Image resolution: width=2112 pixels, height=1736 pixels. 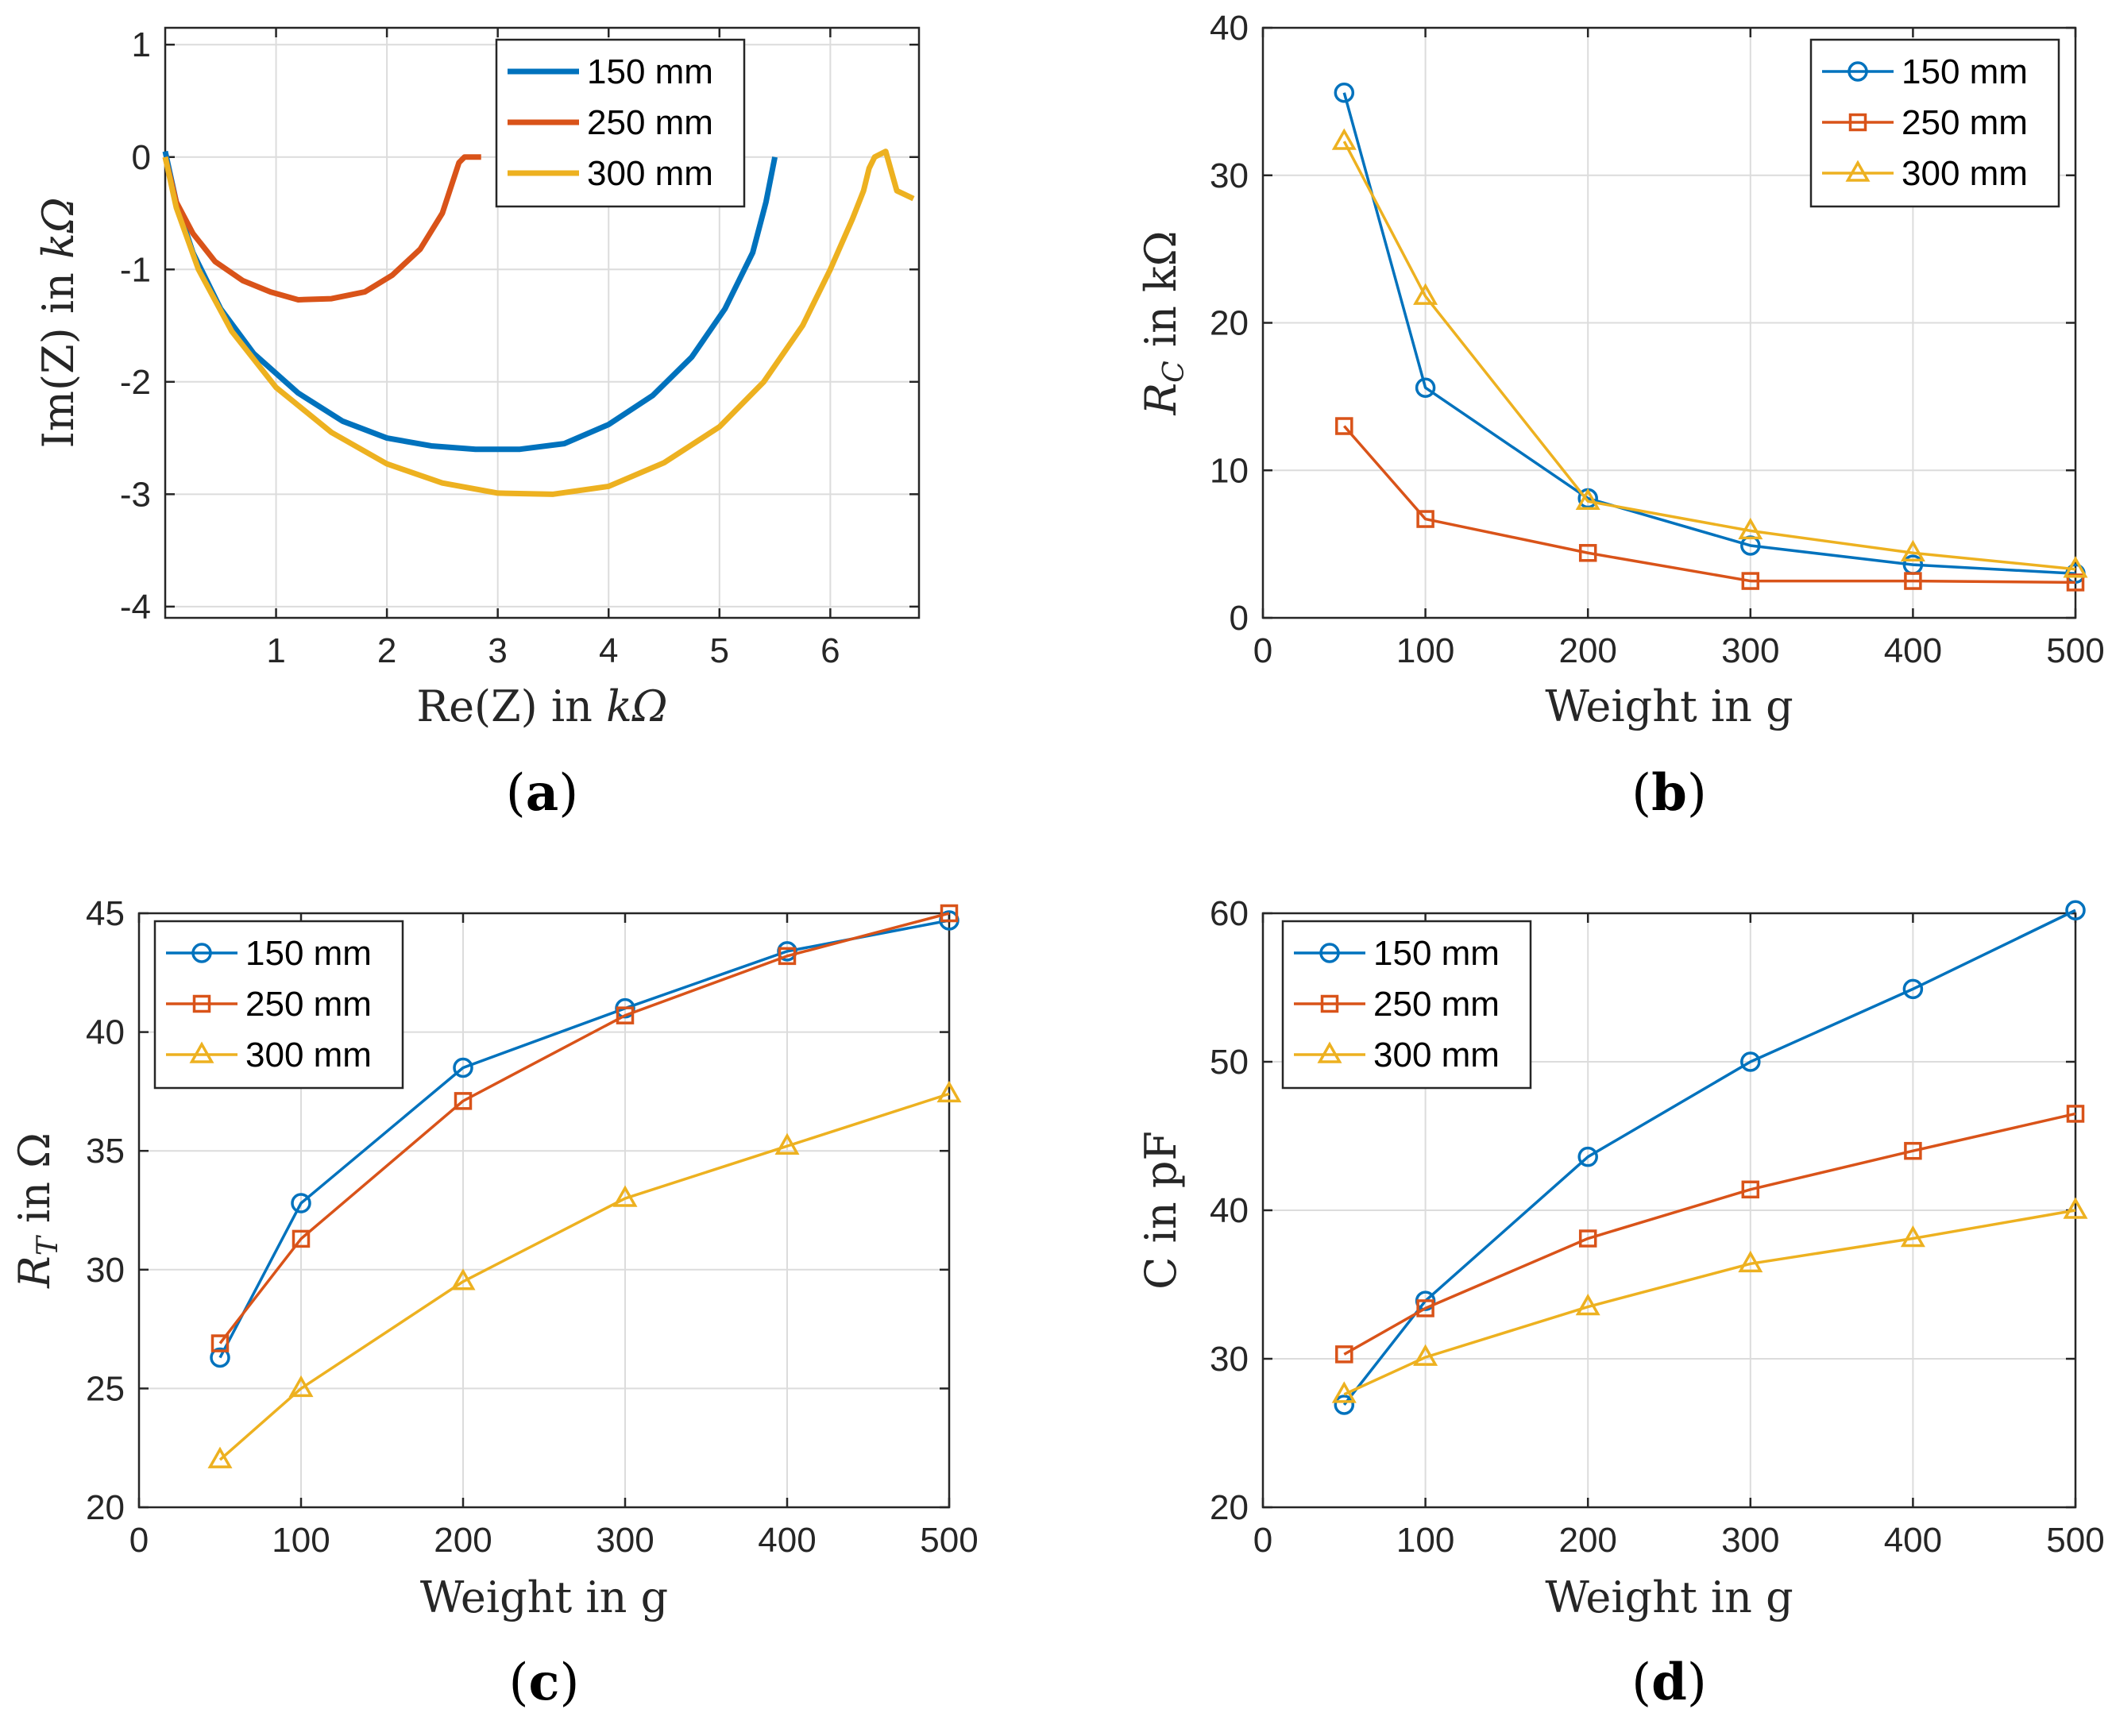 I want to click on x-tick-label: 100, so click(x=301, y=1540).